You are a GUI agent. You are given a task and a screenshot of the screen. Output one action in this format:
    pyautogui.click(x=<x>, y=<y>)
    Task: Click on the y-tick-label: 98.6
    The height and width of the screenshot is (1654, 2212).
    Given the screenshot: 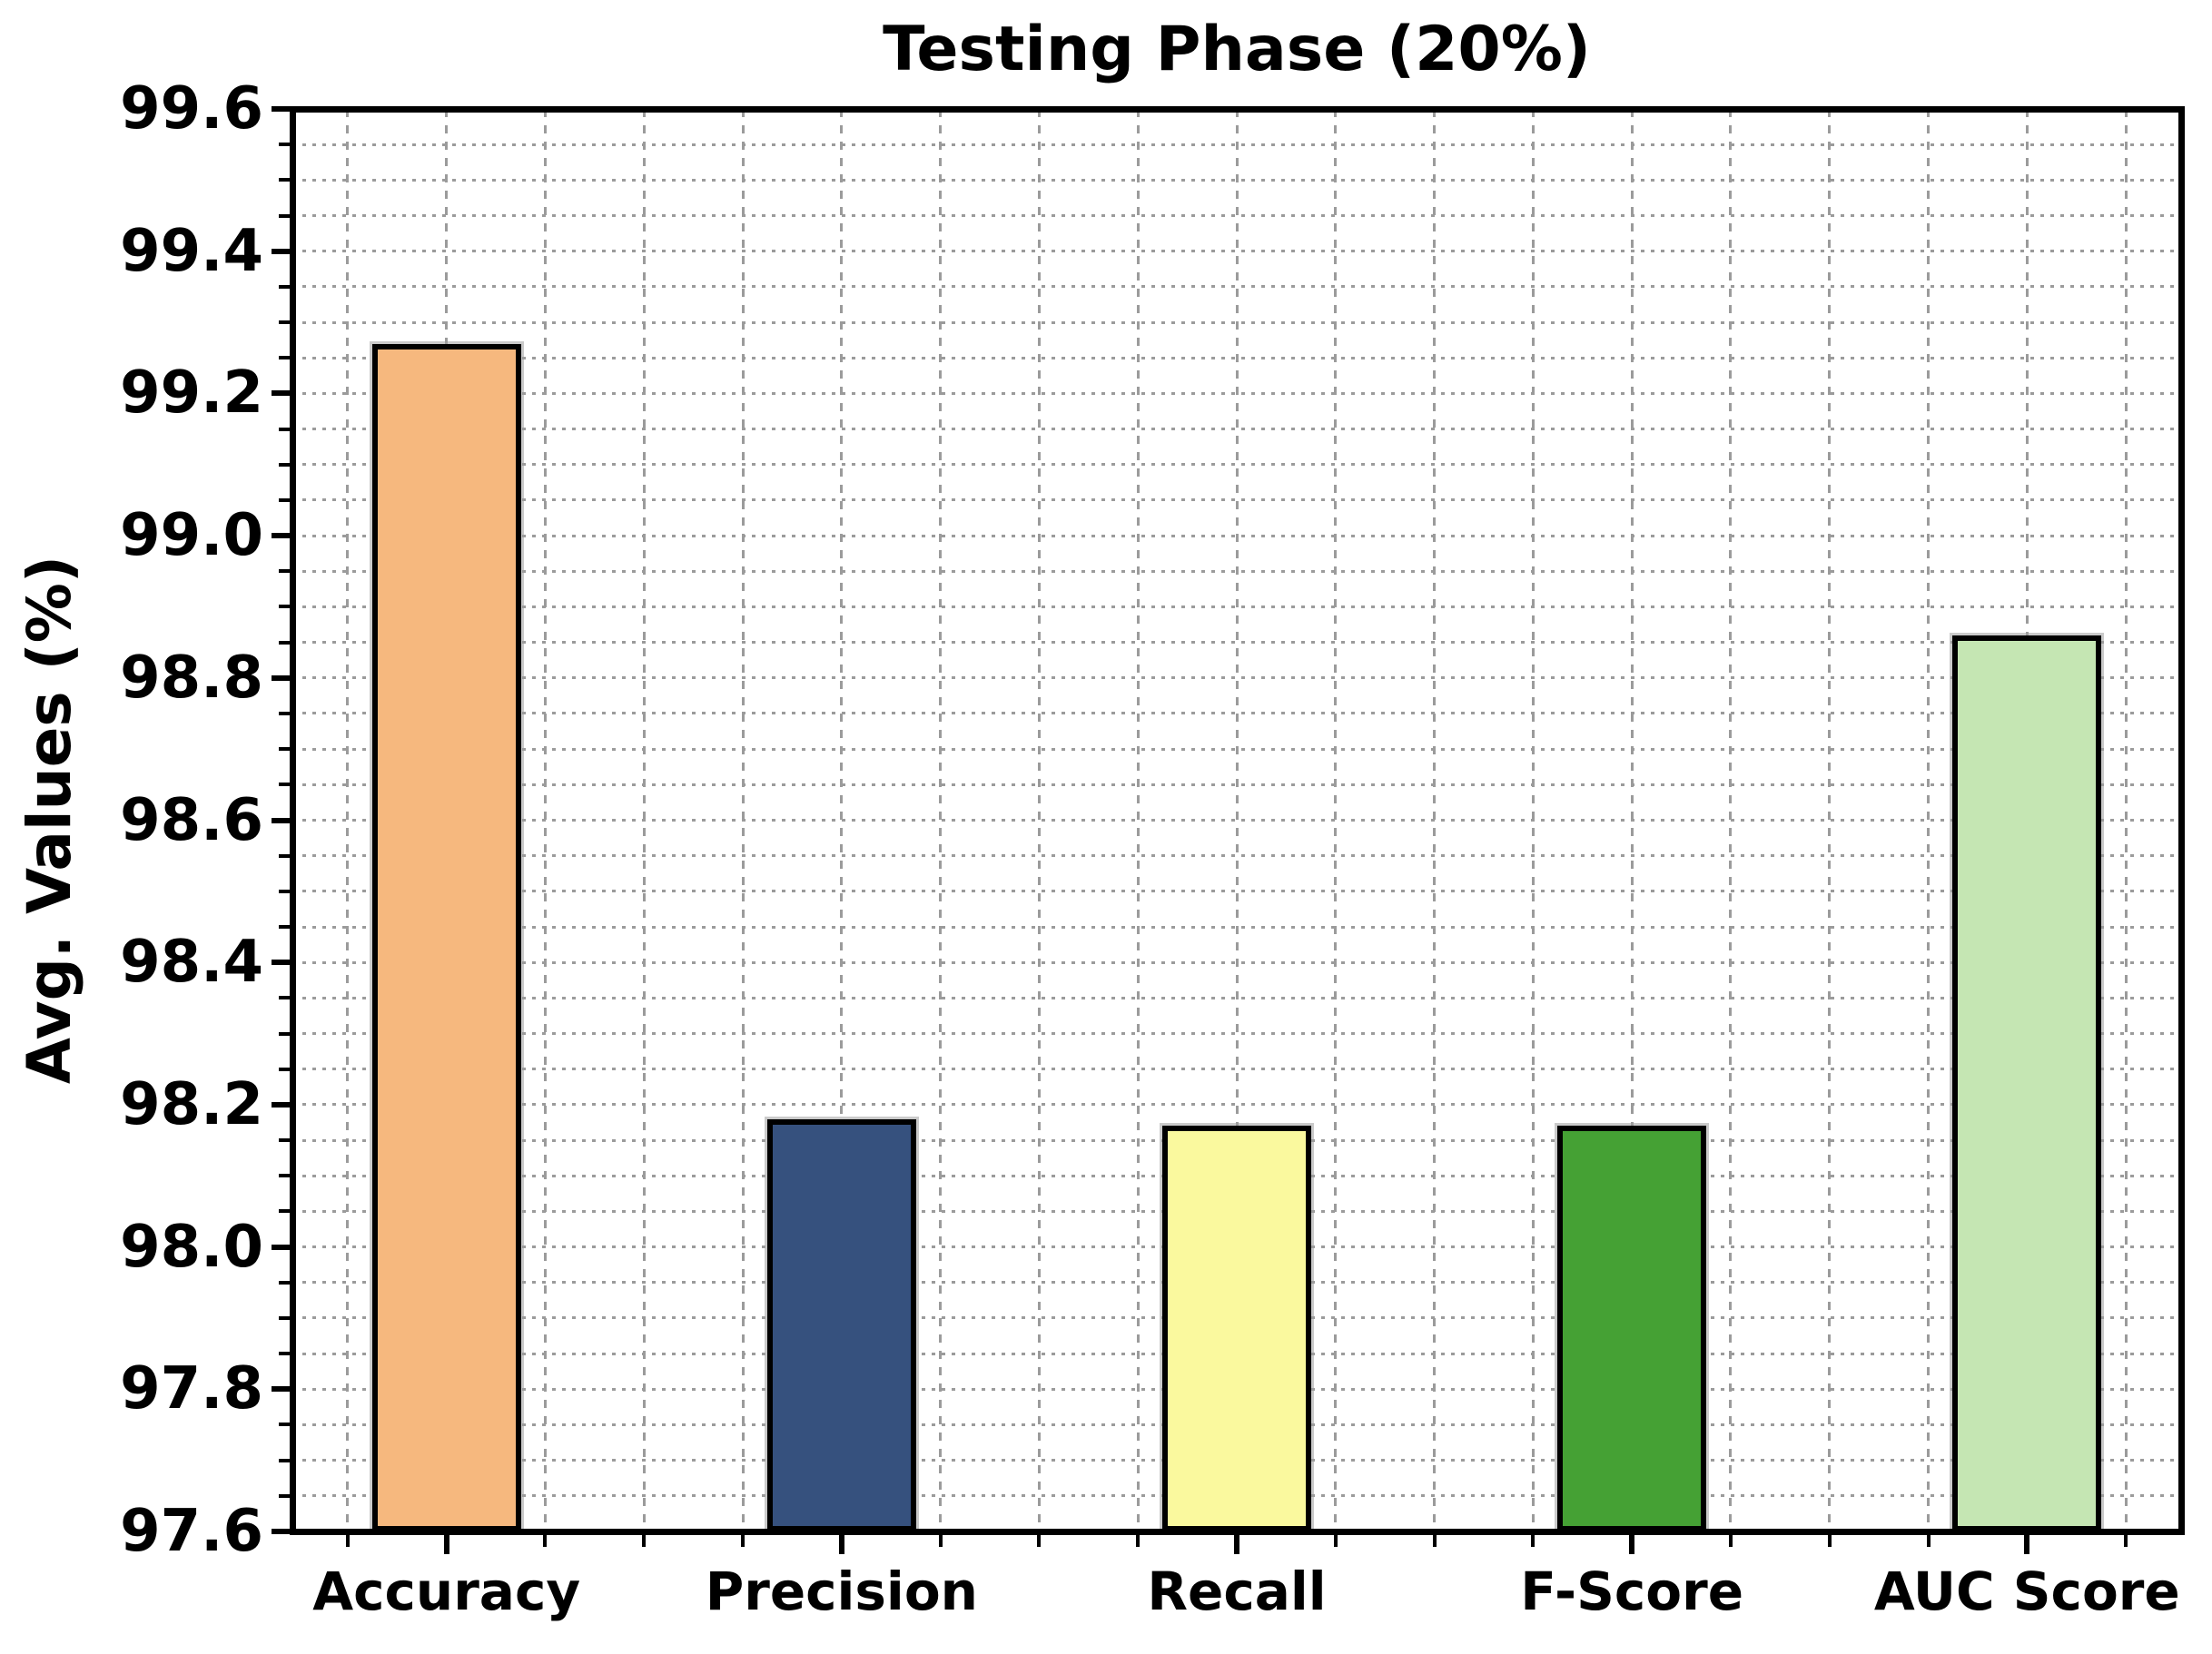 What is the action you would take?
    pyautogui.click(x=192, y=820)
    